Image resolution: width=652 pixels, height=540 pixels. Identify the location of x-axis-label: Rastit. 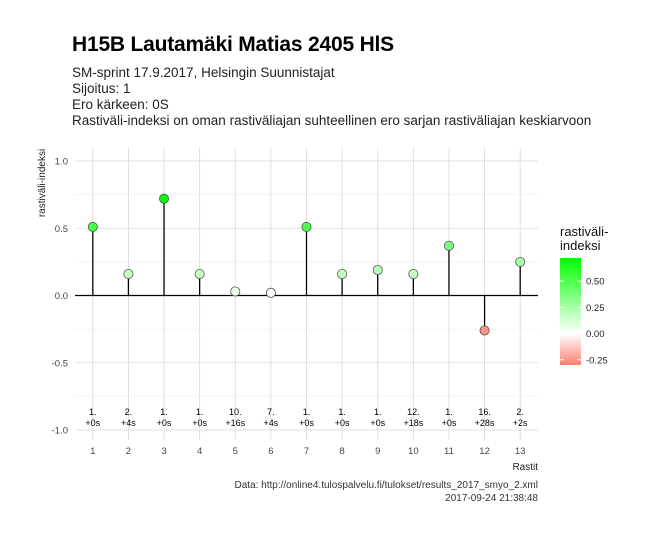
(525, 467).